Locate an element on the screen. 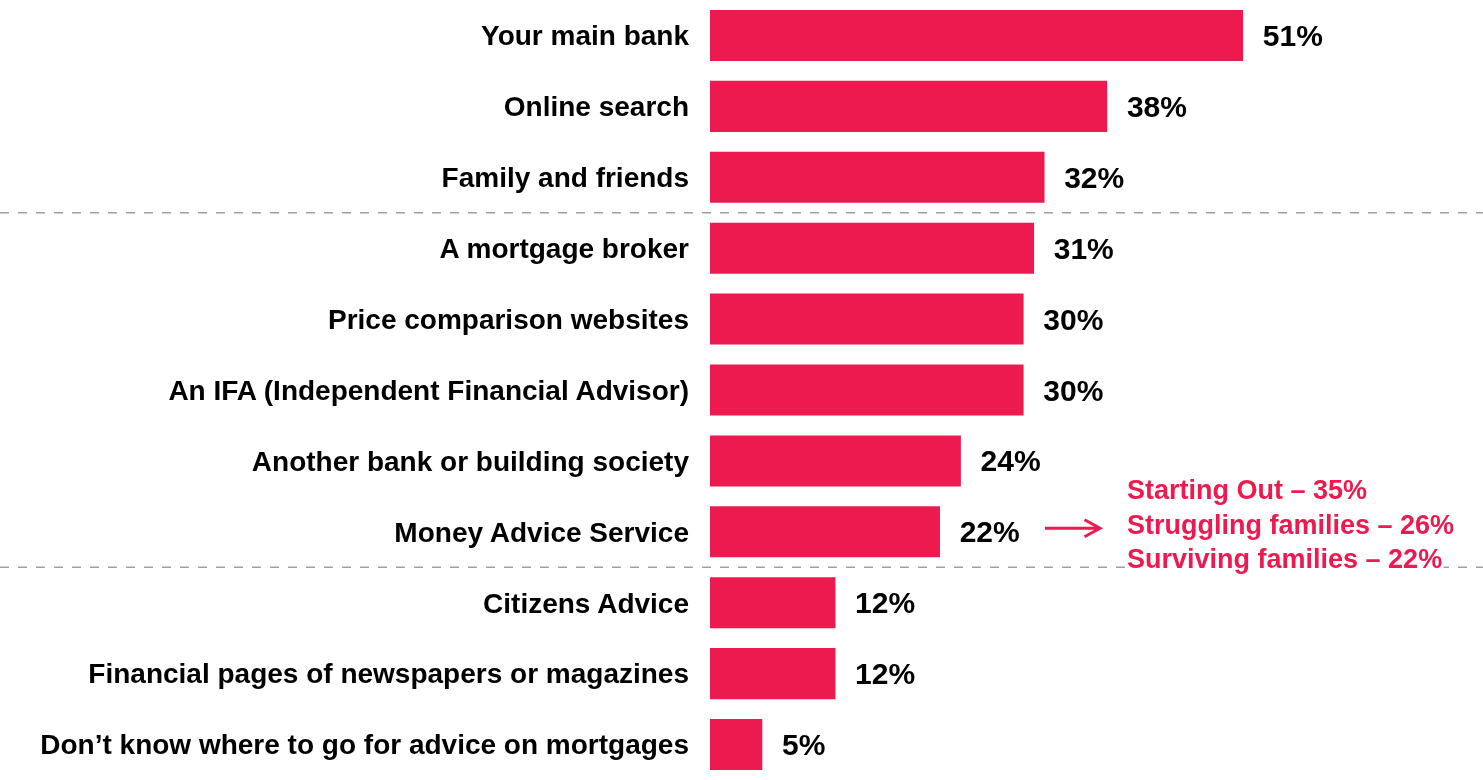 The width and height of the screenshot is (1483, 780). data-label: 32% is located at coordinates (1094, 177).